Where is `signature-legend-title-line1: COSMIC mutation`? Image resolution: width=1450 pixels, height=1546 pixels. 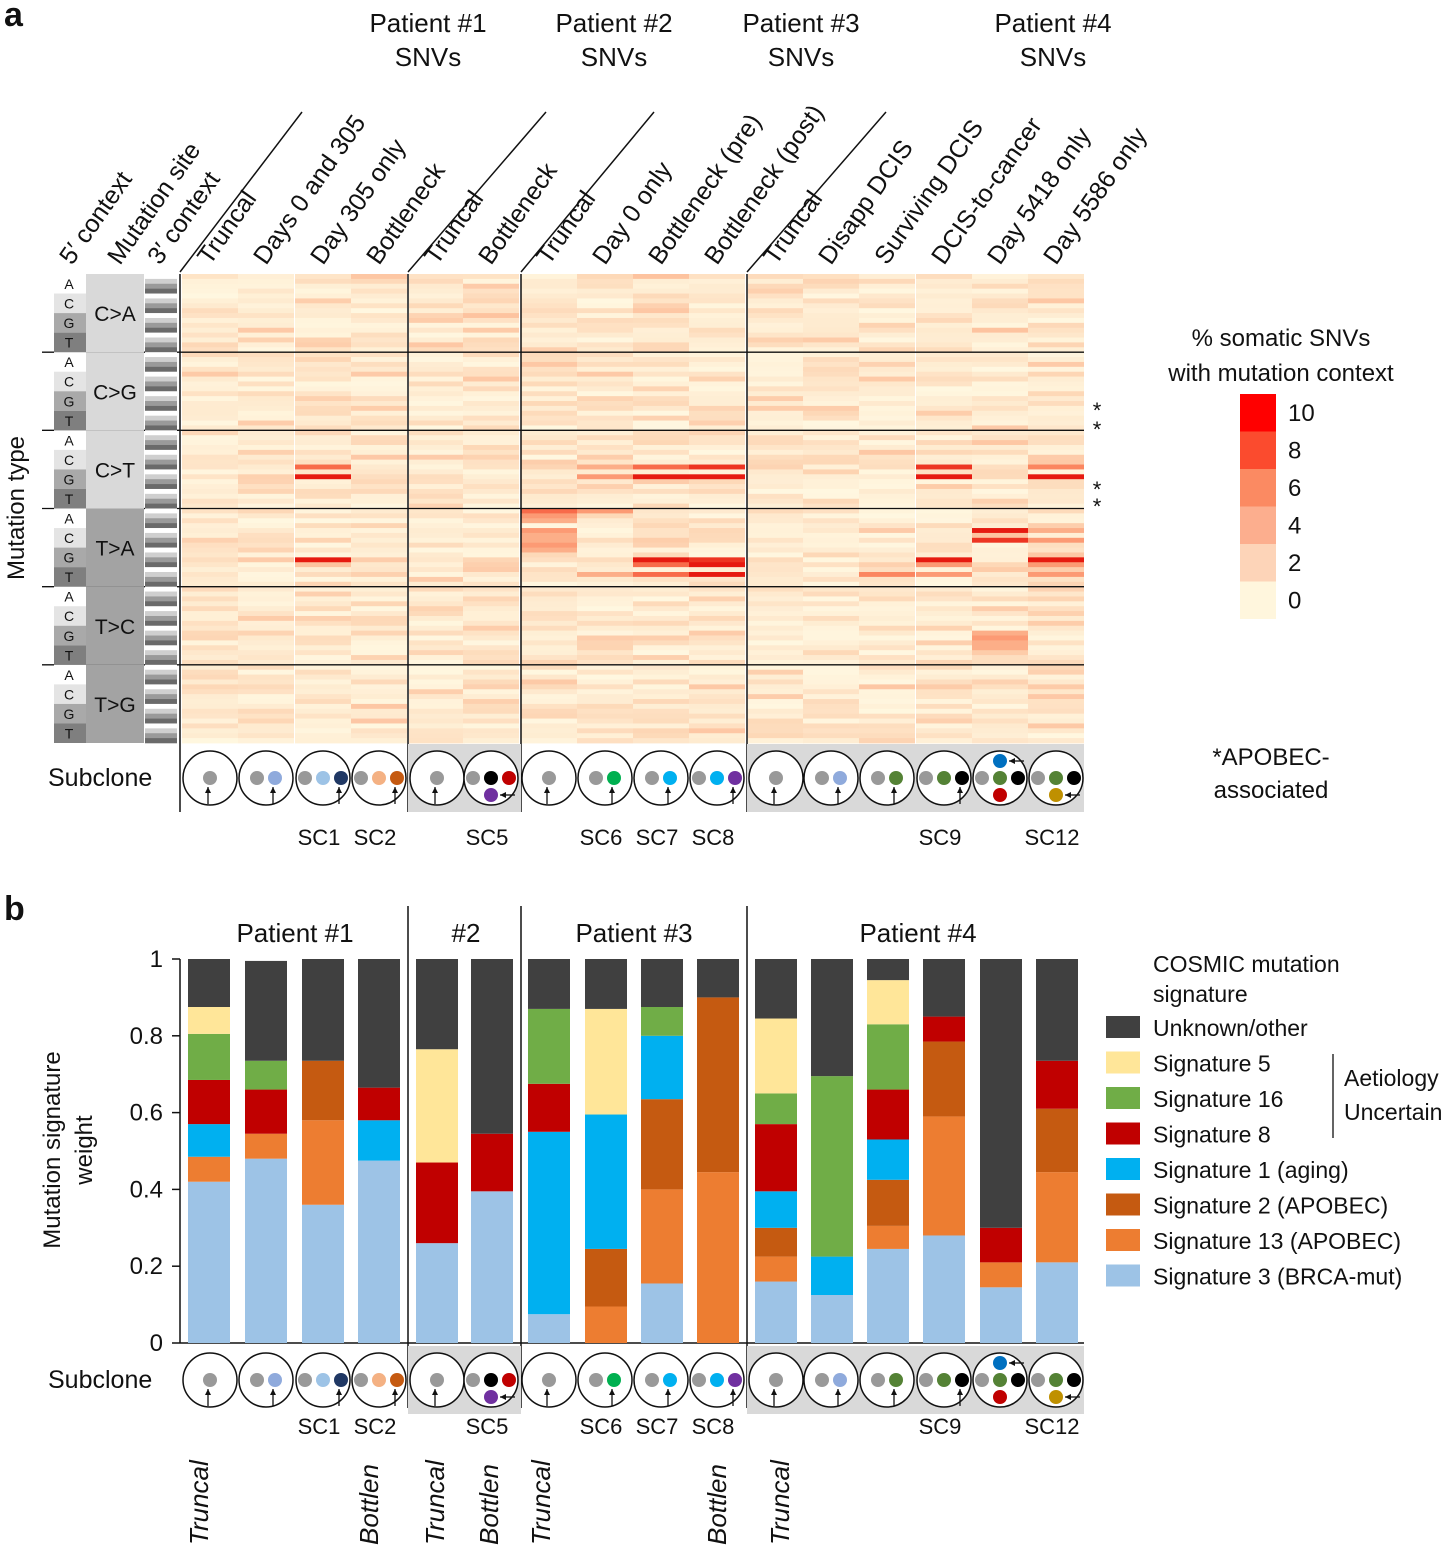 signature-legend-title-line1: COSMIC mutation is located at coordinates (1246, 964).